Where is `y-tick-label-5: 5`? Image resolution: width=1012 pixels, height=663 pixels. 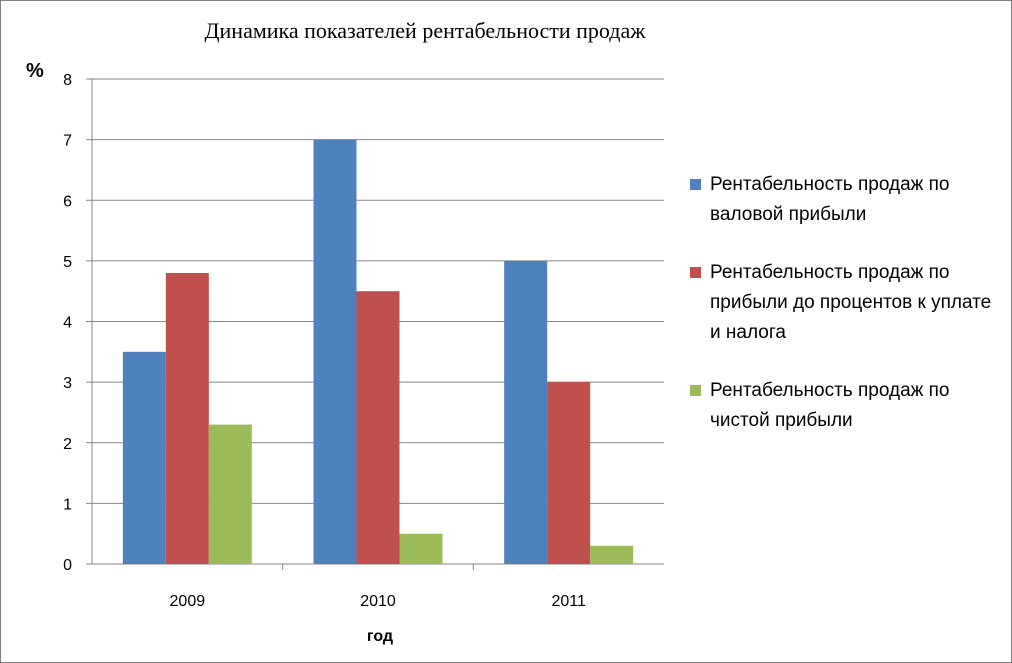 y-tick-label-5: 5 is located at coordinates (67, 262).